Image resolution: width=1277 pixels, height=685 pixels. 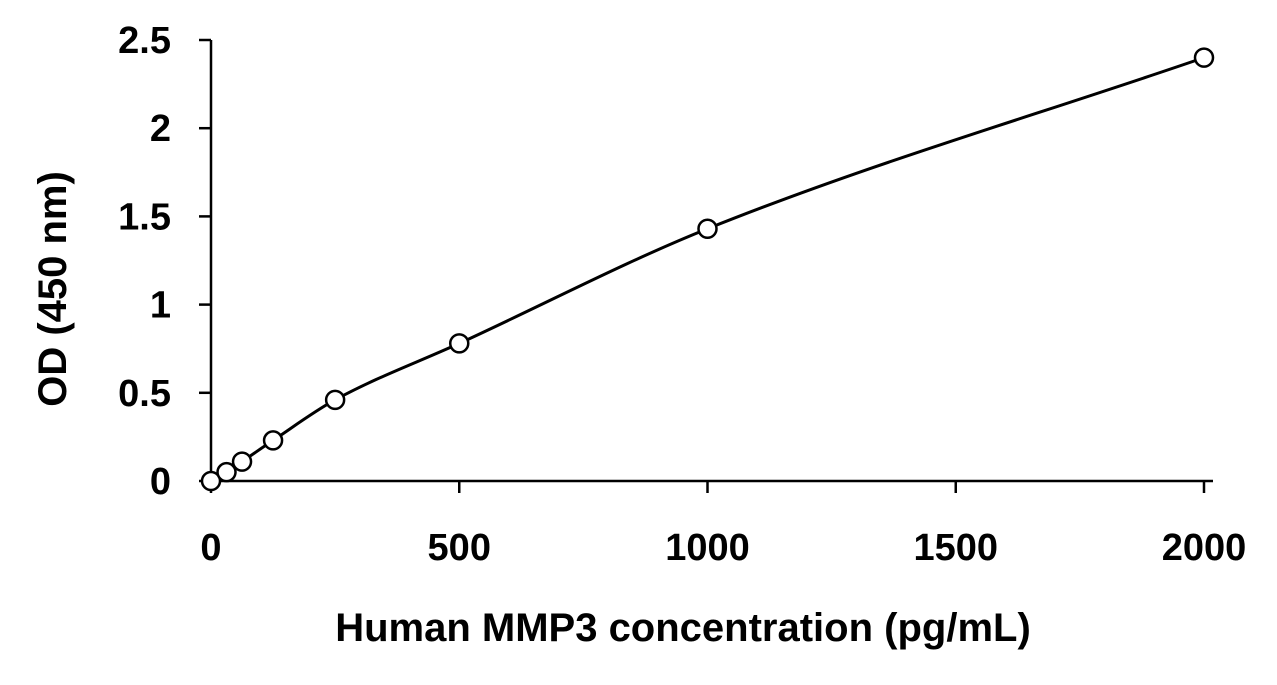 I want to click on y-tick-label: 2, so click(x=160, y=129).